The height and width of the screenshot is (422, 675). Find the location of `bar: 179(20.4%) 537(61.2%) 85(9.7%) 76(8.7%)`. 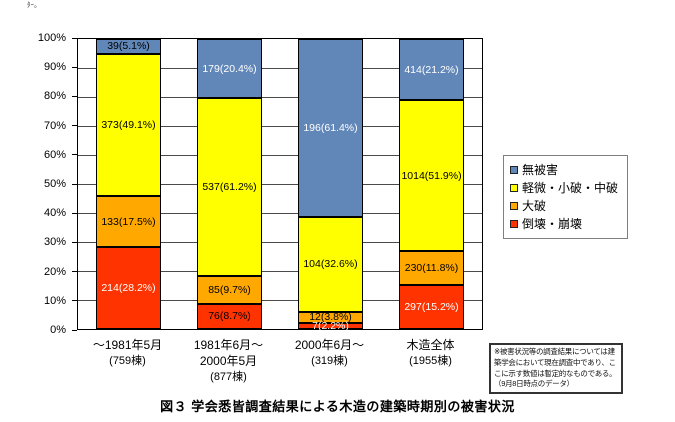

bar: 179(20.4%) 537(61.2%) 85(9.7%) 76(8.7%) is located at coordinates (229, 184).